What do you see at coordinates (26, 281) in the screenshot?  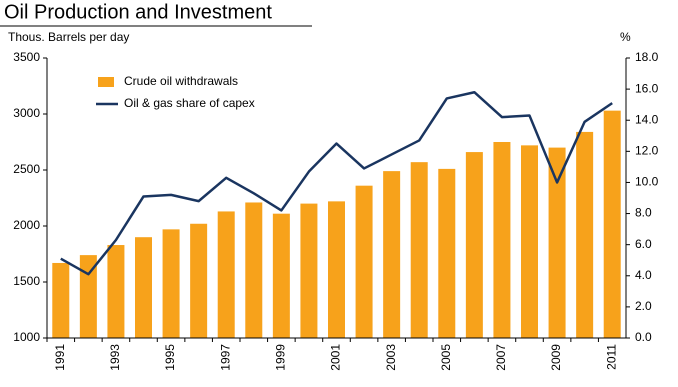 I see `y-tick-label: 1500` at bounding box center [26, 281].